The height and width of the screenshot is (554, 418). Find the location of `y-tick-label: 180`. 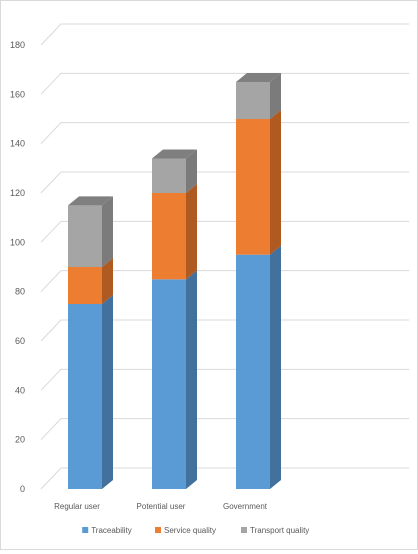

y-tick-label: 180 is located at coordinates (17, 45).